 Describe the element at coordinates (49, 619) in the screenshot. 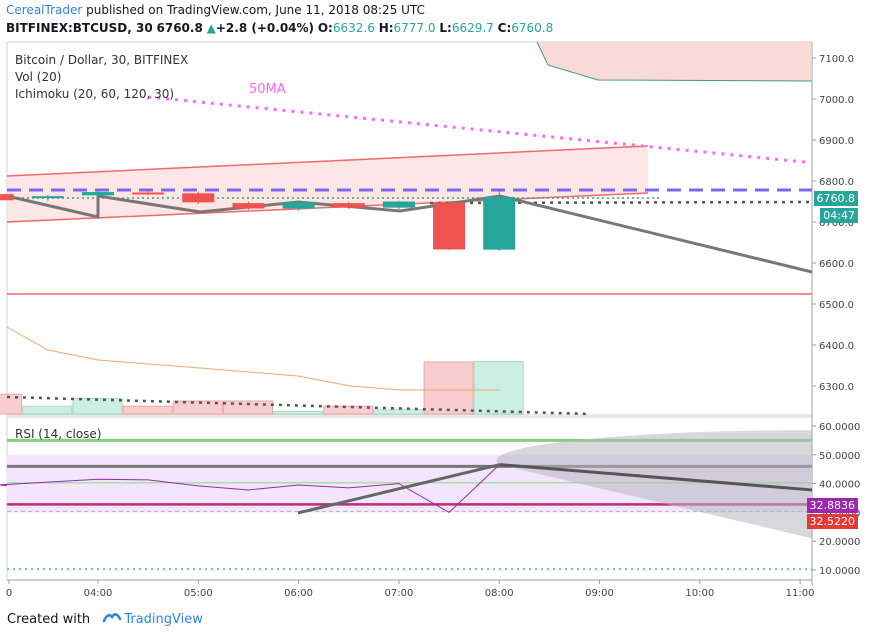

I see `created-with: Created with` at that location.